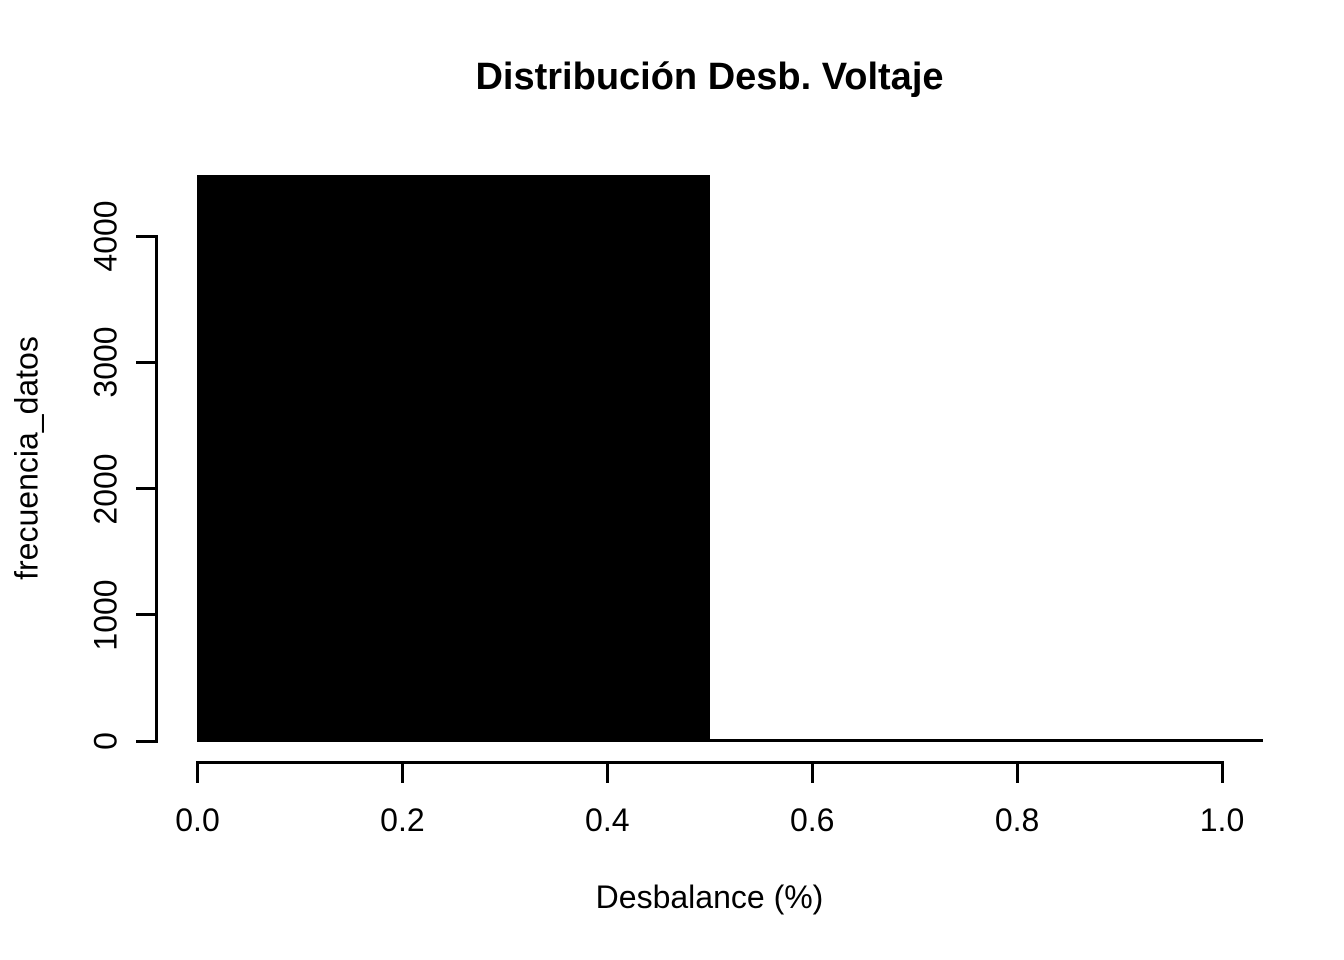 The width and height of the screenshot is (1344, 960). Describe the element at coordinates (1222, 820) in the screenshot. I see `x-tick-label: 1.0` at that location.